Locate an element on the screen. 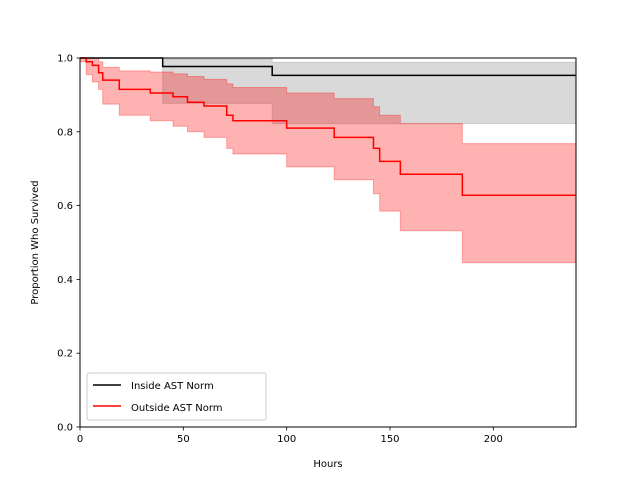 The image size is (640, 480). x-axis-ticks: 0 50 100 150 200 is located at coordinates (290, 436).